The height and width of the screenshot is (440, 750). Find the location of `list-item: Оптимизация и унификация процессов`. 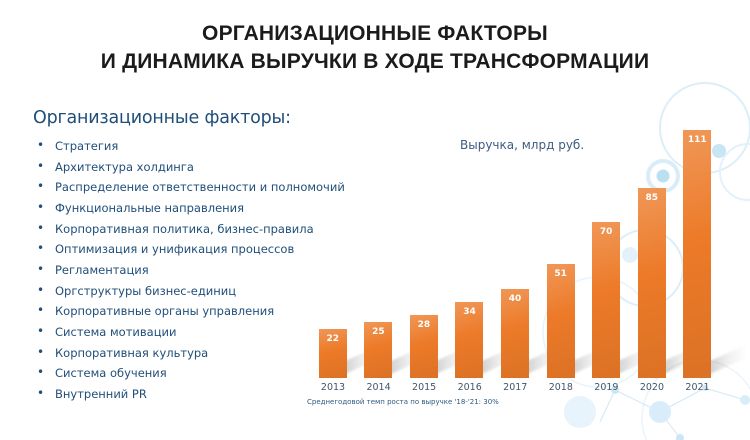

list-item: Оптимизация и унификация процессов is located at coordinates (198, 248).